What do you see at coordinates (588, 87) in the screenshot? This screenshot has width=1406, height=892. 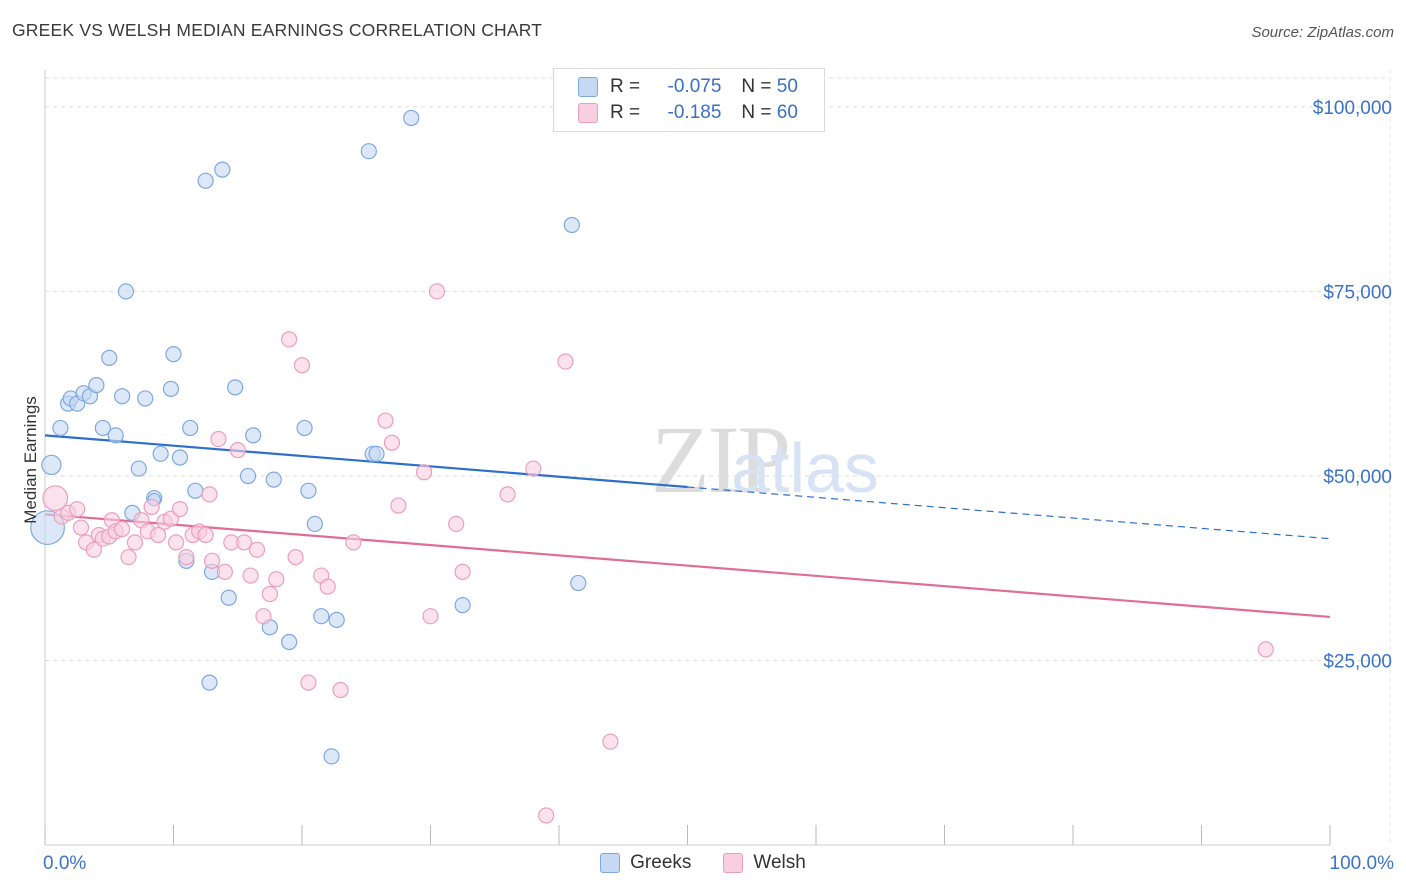 I see `legend-swatch-greeks` at bounding box center [588, 87].